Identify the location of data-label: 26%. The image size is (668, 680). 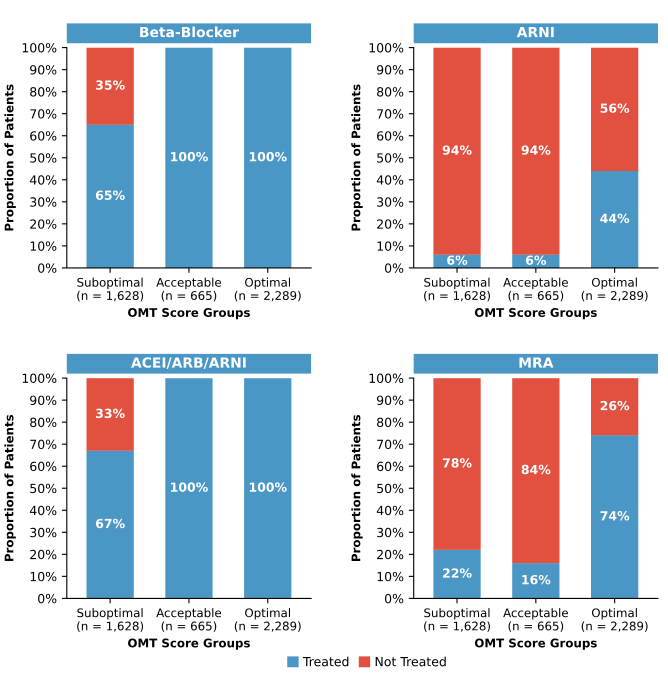
(615, 405).